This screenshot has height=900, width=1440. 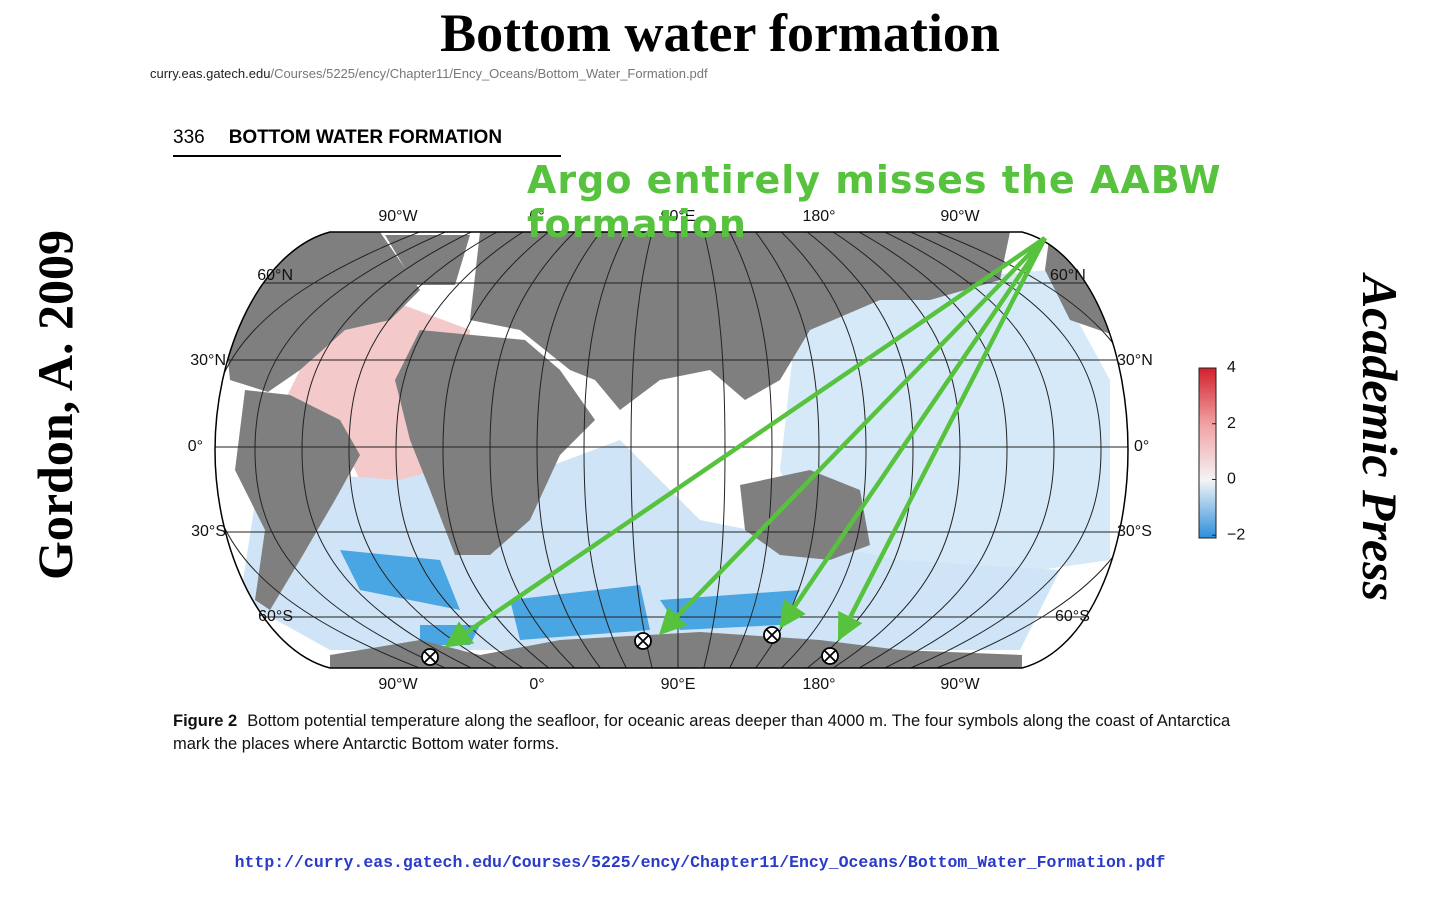 What do you see at coordinates (205, 721) in the screenshot?
I see `figure-label: Figure 2` at bounding box center [205, 721].